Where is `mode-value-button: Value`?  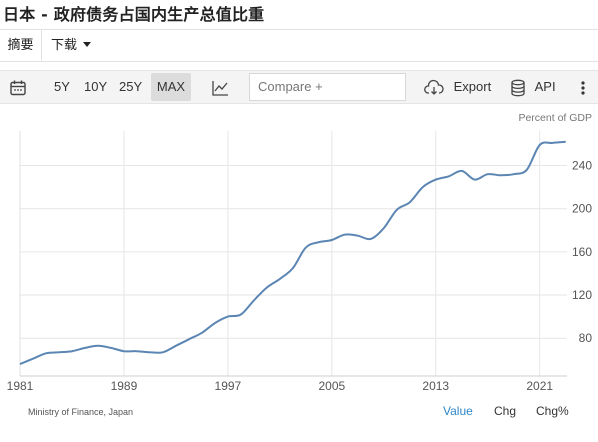 mode-value-button: Value is located at coordinates (458, 411).